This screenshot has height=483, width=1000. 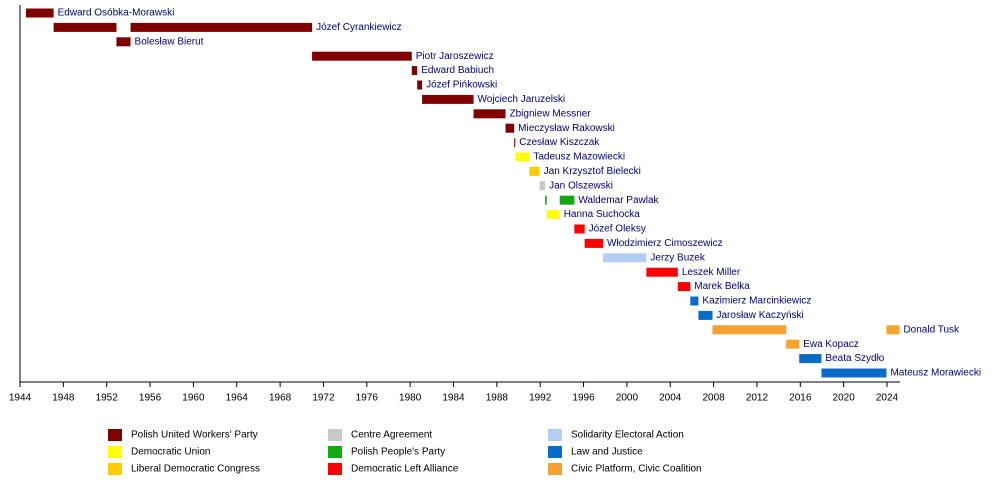 I want to click on x-tick-label: 2024, so click(x=887, y=398).